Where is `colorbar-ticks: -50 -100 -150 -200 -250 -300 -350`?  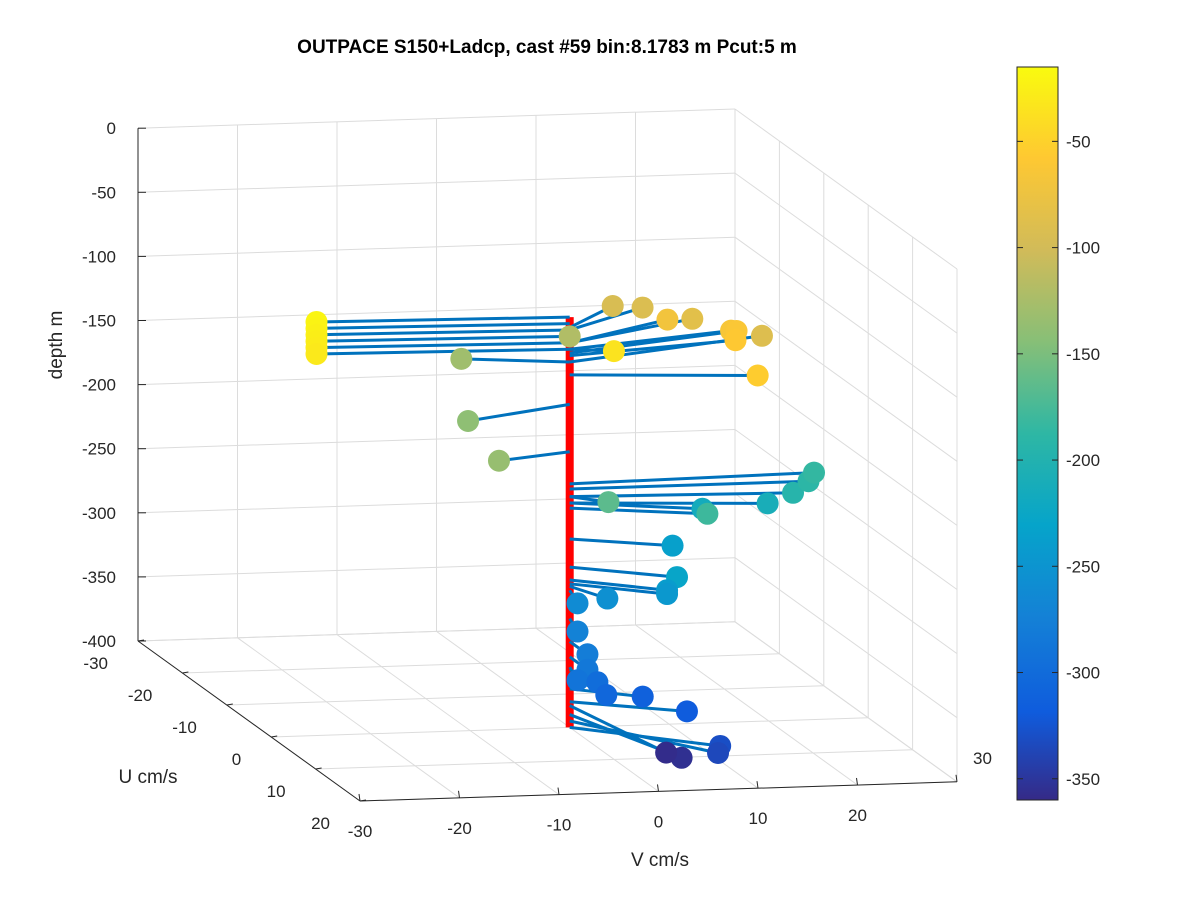 colorbar-ticks: -50 -100 -150 -200 -250 -300 -350 is located at coordinates (1058, 460).